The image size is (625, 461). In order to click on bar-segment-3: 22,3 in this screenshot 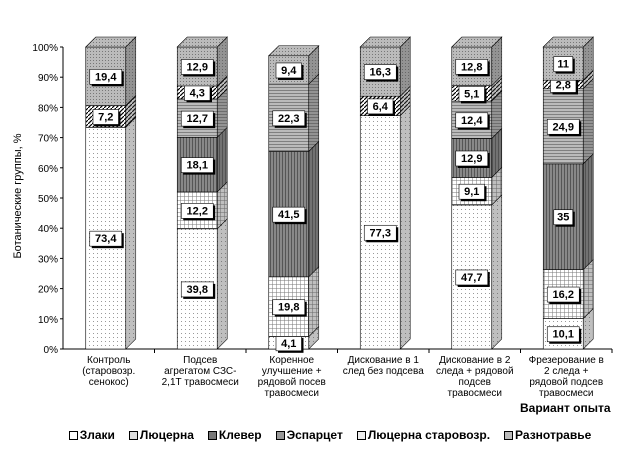, I will do `click(294, 113)`.